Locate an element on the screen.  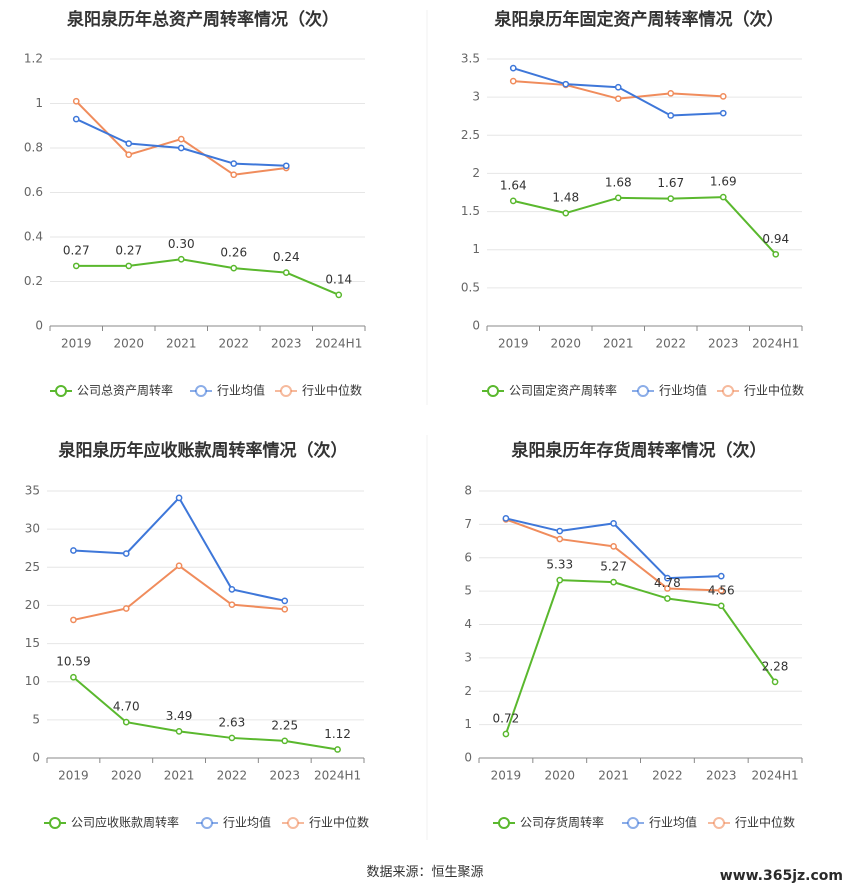
y-tick-label: 0.4 is located at coordinates (33, 237).